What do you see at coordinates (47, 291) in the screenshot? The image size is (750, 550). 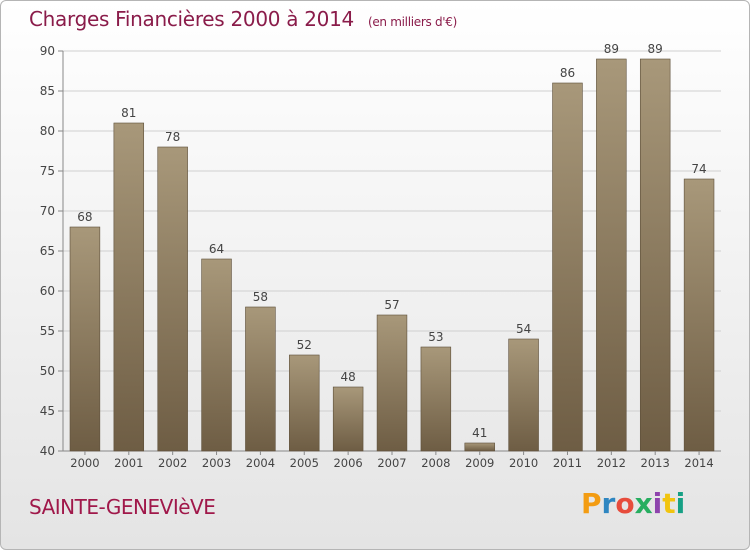 I see `y-tick-label: 60` at bounding box center [47, 291].